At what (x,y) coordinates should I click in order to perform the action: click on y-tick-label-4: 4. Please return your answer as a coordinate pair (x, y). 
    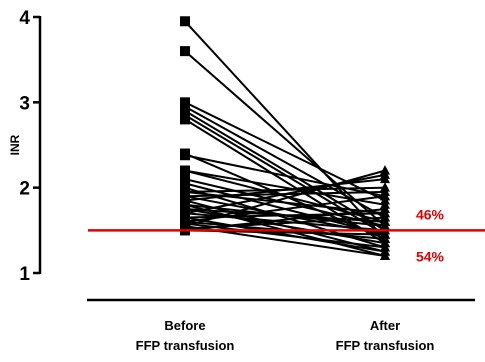
    Looking at the image, I should click on (24, 18).